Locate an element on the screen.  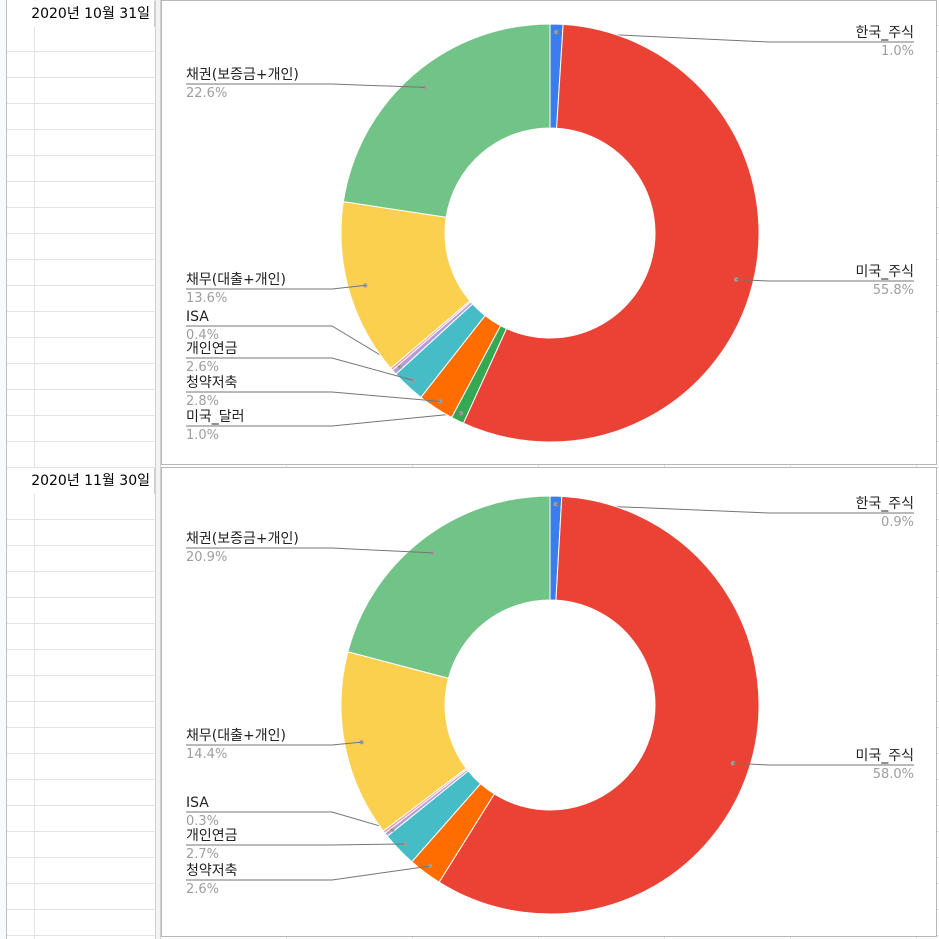
row-header-strip is located at coordinates (3, 469).